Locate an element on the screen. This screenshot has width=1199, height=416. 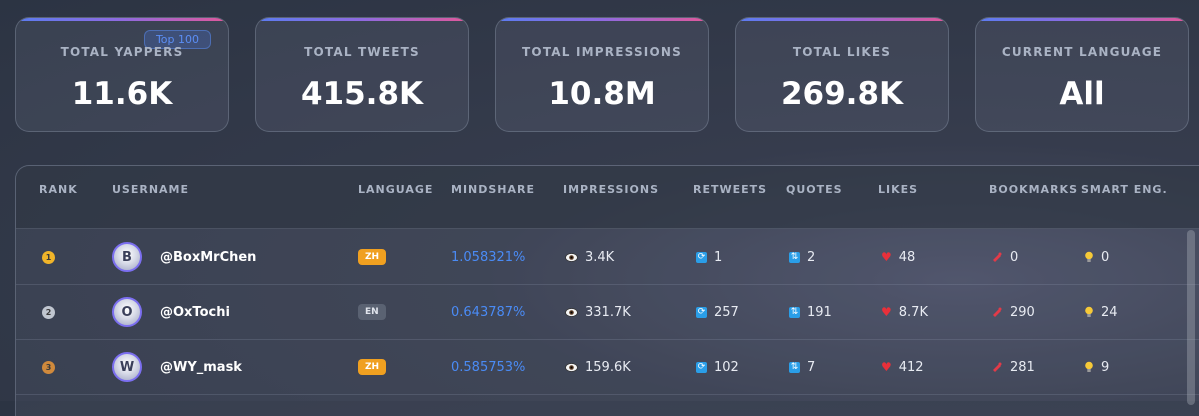
gold-medal-icon: 1 is located at coordinates (48, 257).